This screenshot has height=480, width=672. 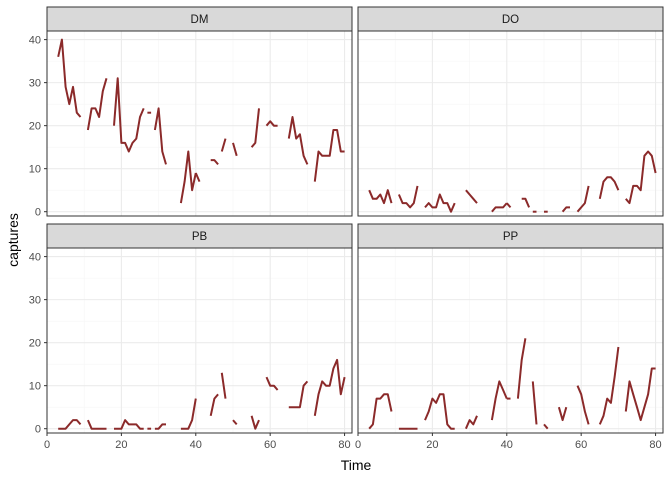 I want to click on strip-label: DO, so click(x=510, y=20).